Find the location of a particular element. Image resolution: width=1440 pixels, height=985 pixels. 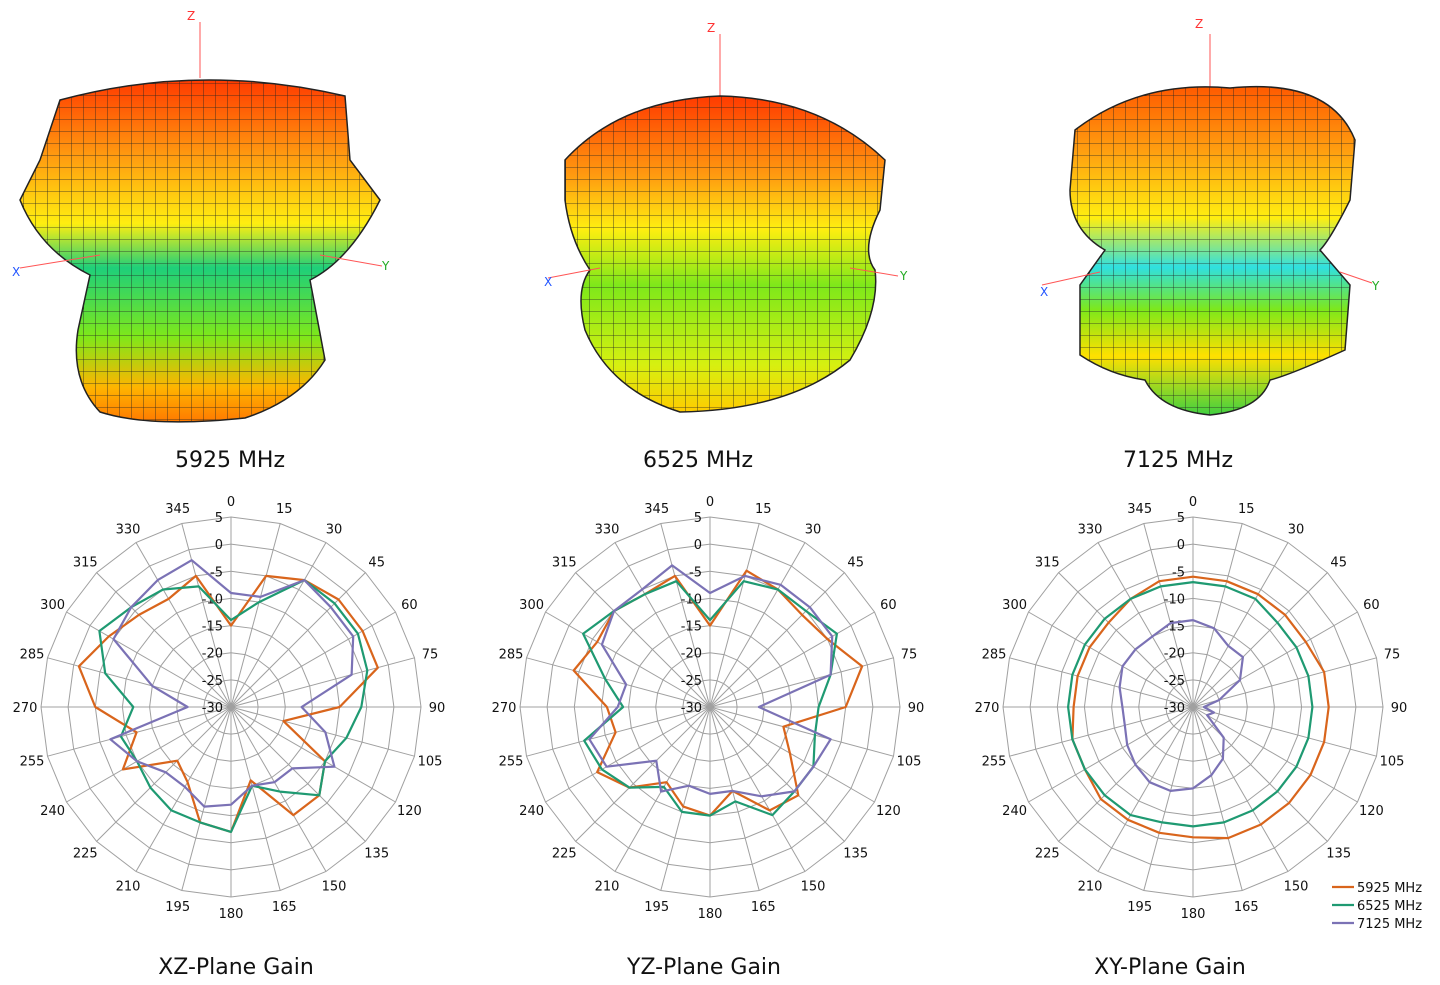

angle-tick-label: 210 is located at coordinates (128, 886).